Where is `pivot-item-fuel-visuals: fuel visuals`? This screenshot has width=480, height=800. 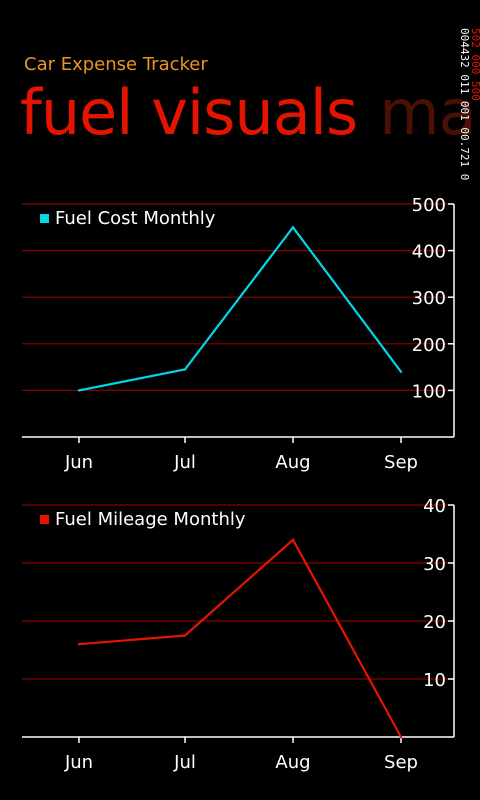
pivot-item-fuel-visuals: fuel visuals is located at coordinates (189, 112).